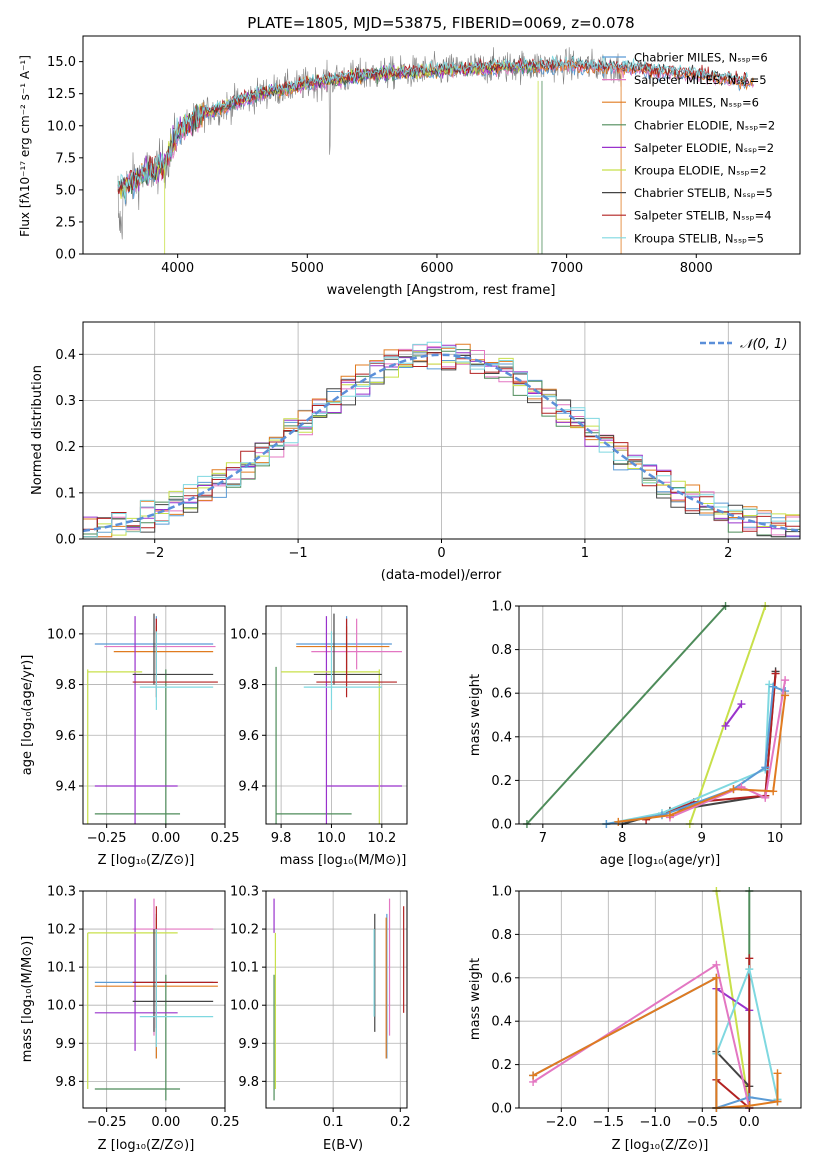 This screenshot has height=1170, width=819. What do you see at coordinates (765, 797) in the screenshot?
I see `salpeter-miles-weight-marker` at bounding box center [765, 797].